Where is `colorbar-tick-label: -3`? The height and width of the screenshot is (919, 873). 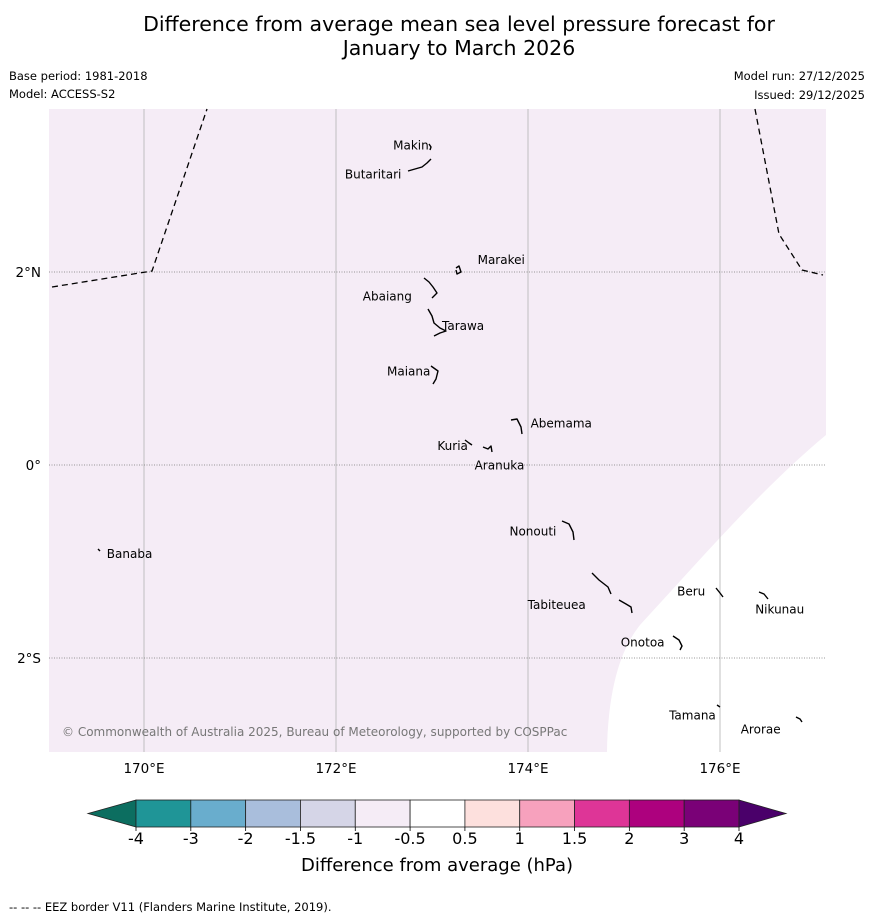
colorbar-tick-label: -3 is located at coordinates (191, 838).